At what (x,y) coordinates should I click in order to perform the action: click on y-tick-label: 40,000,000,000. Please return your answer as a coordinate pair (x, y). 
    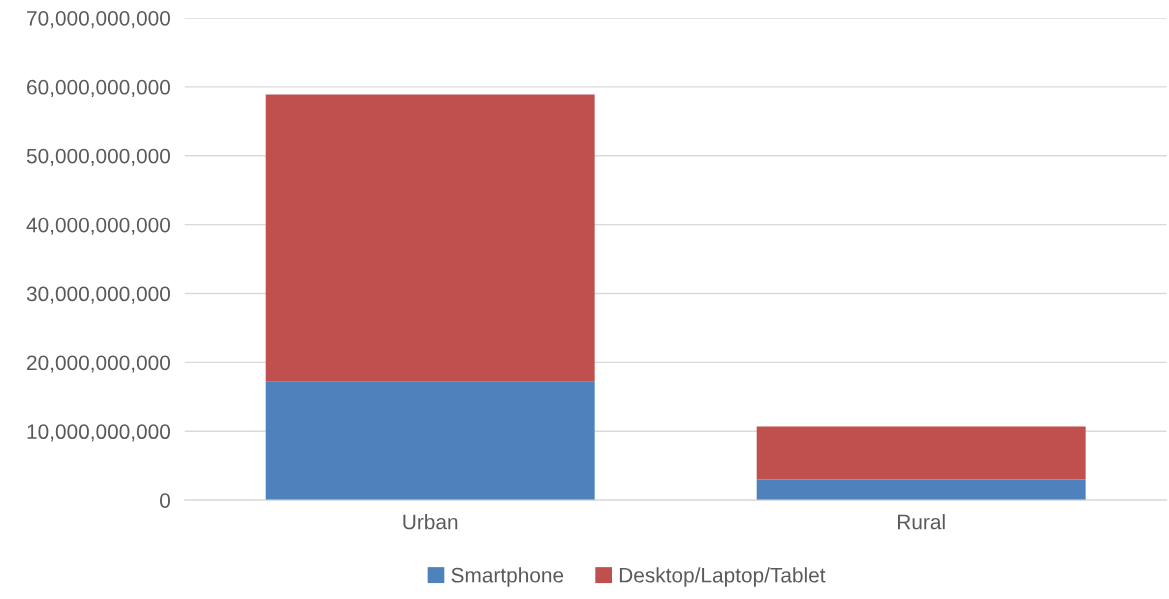
    Looking at the image, I should click on (98, 226).